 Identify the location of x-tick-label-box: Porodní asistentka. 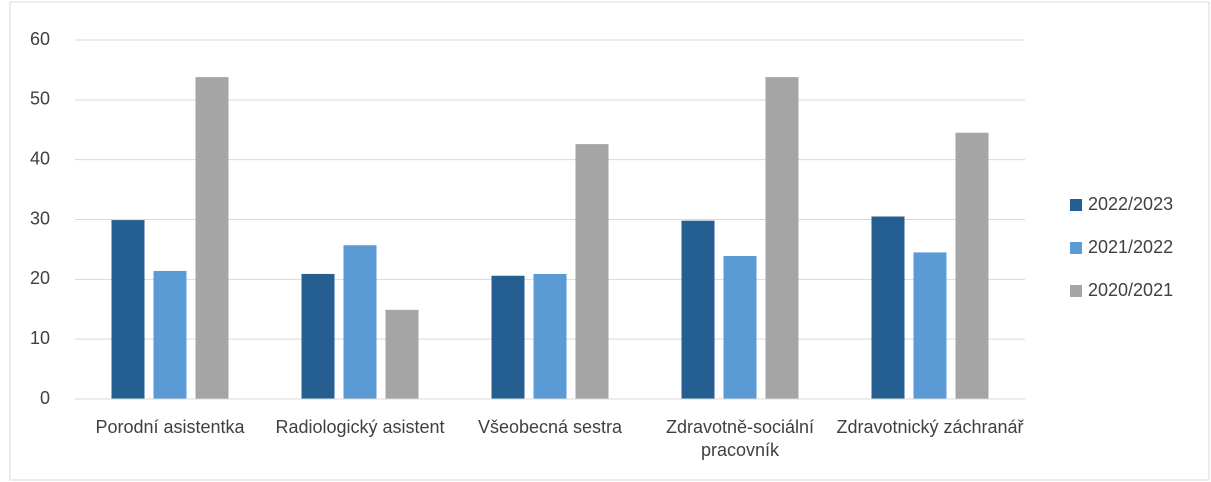
(170, 427).